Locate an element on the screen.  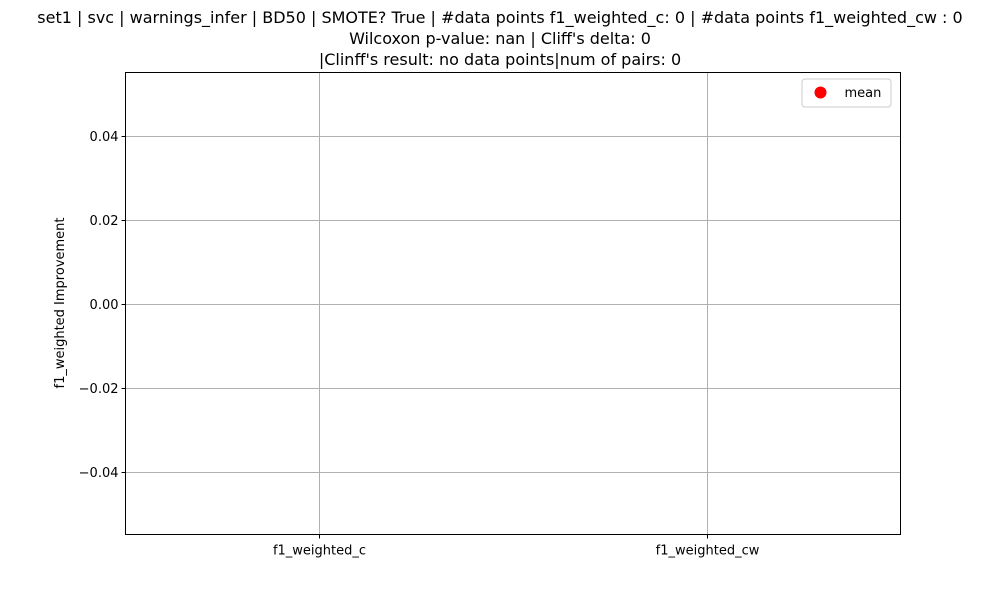
y-axis-ticks: −0.04 −0.02 0.00 0.02 0.04 is located at coordinates (102, 305).